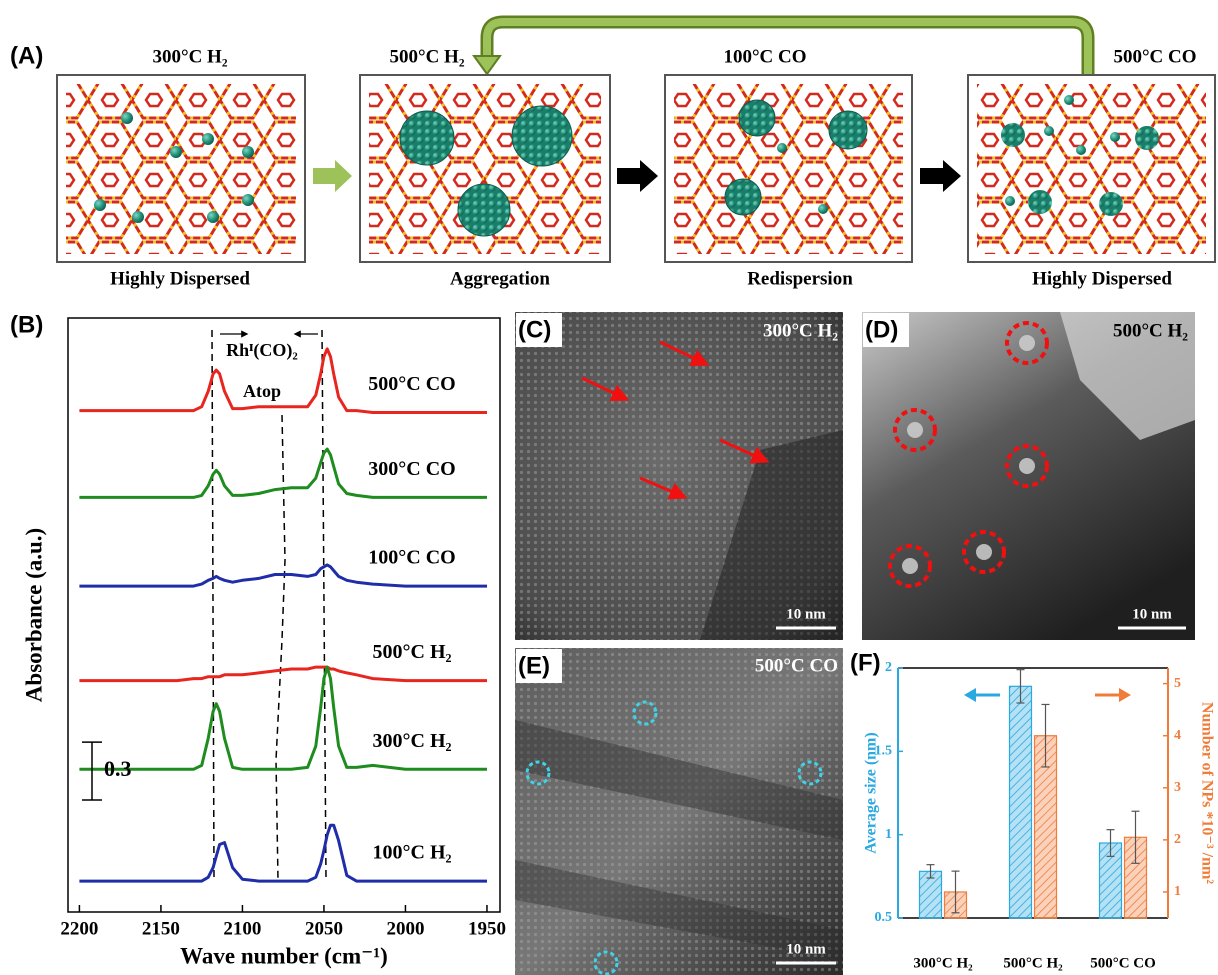  Describe the element at coordinates (943, 963) in the screenshot. I see `x-tick-label: 300°C H₂` at that location.